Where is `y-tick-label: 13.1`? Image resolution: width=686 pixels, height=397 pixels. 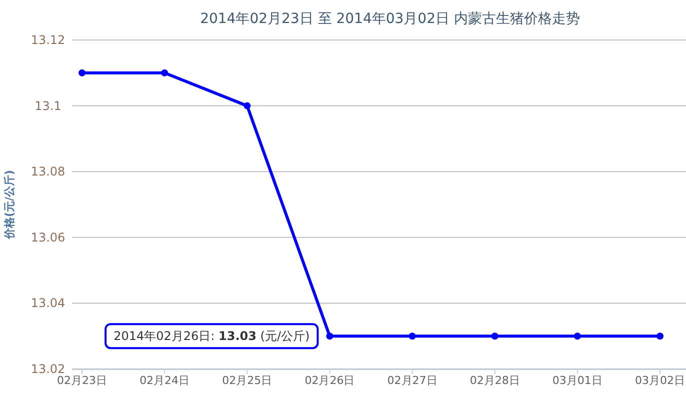 y-tick-label: 13.1 is located at coordinates (48, 105).